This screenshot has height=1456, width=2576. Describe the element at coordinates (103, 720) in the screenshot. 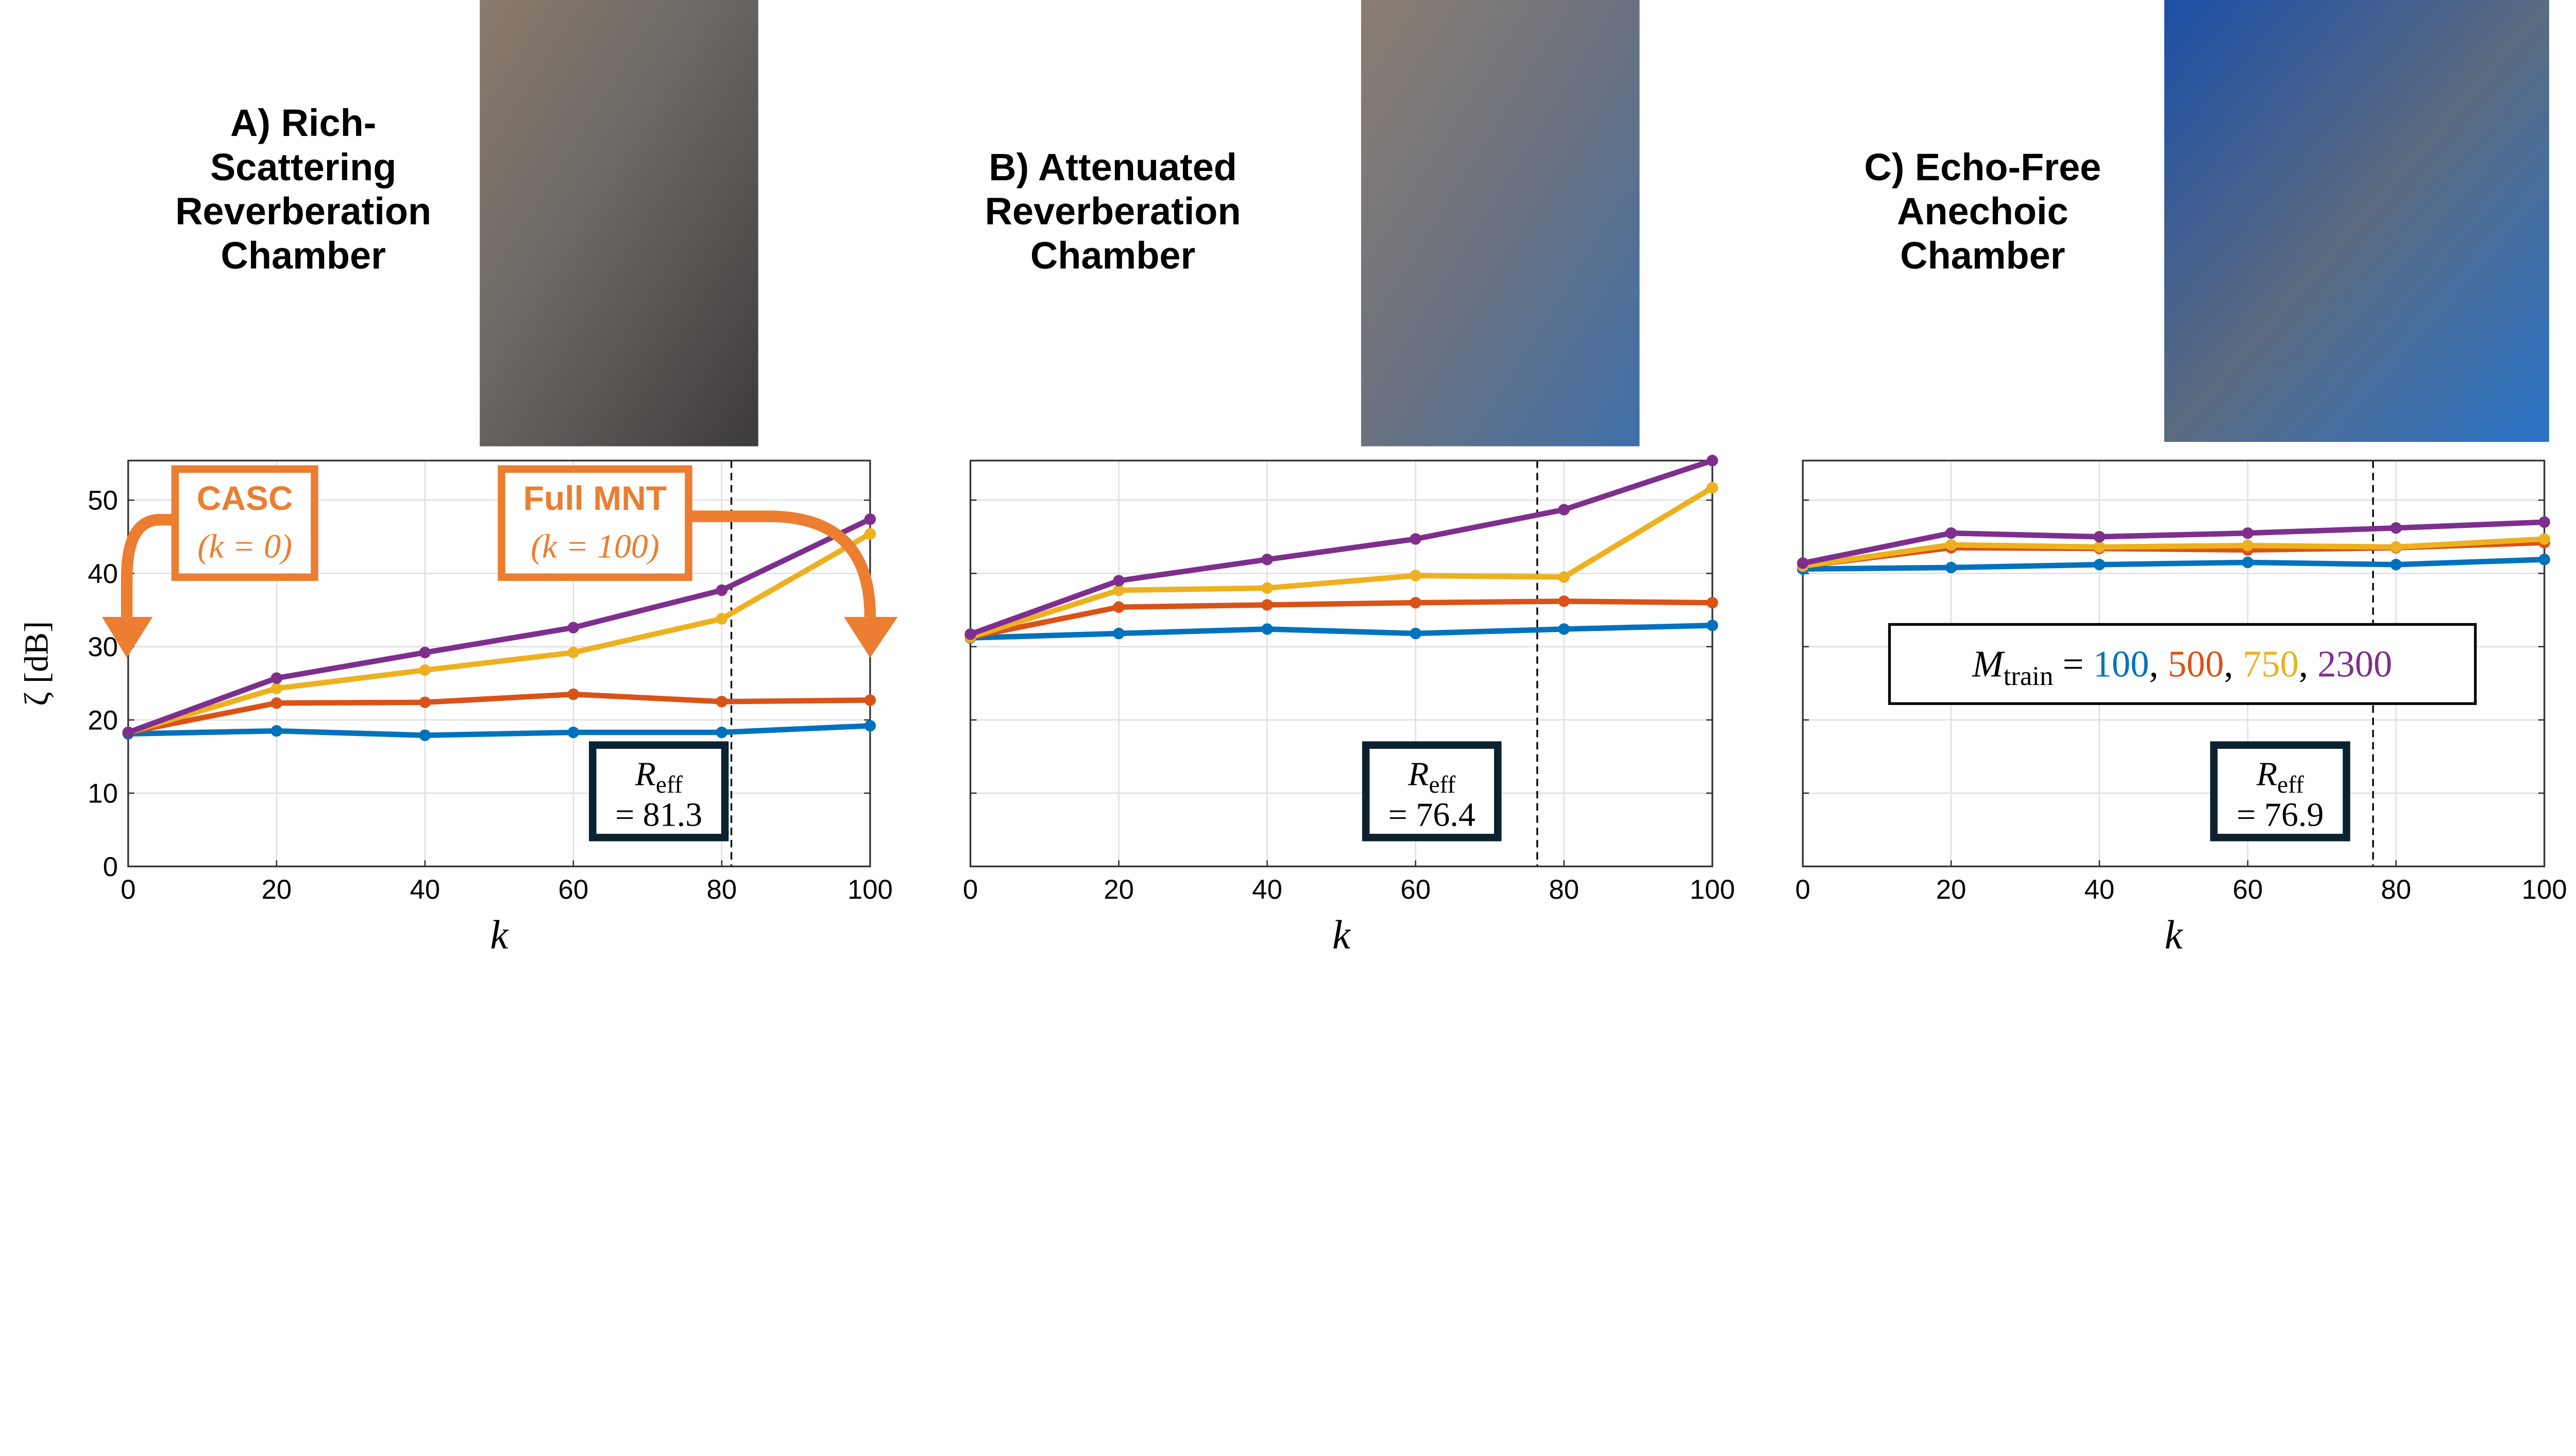

I see `y-tick-label: 20` at that location.